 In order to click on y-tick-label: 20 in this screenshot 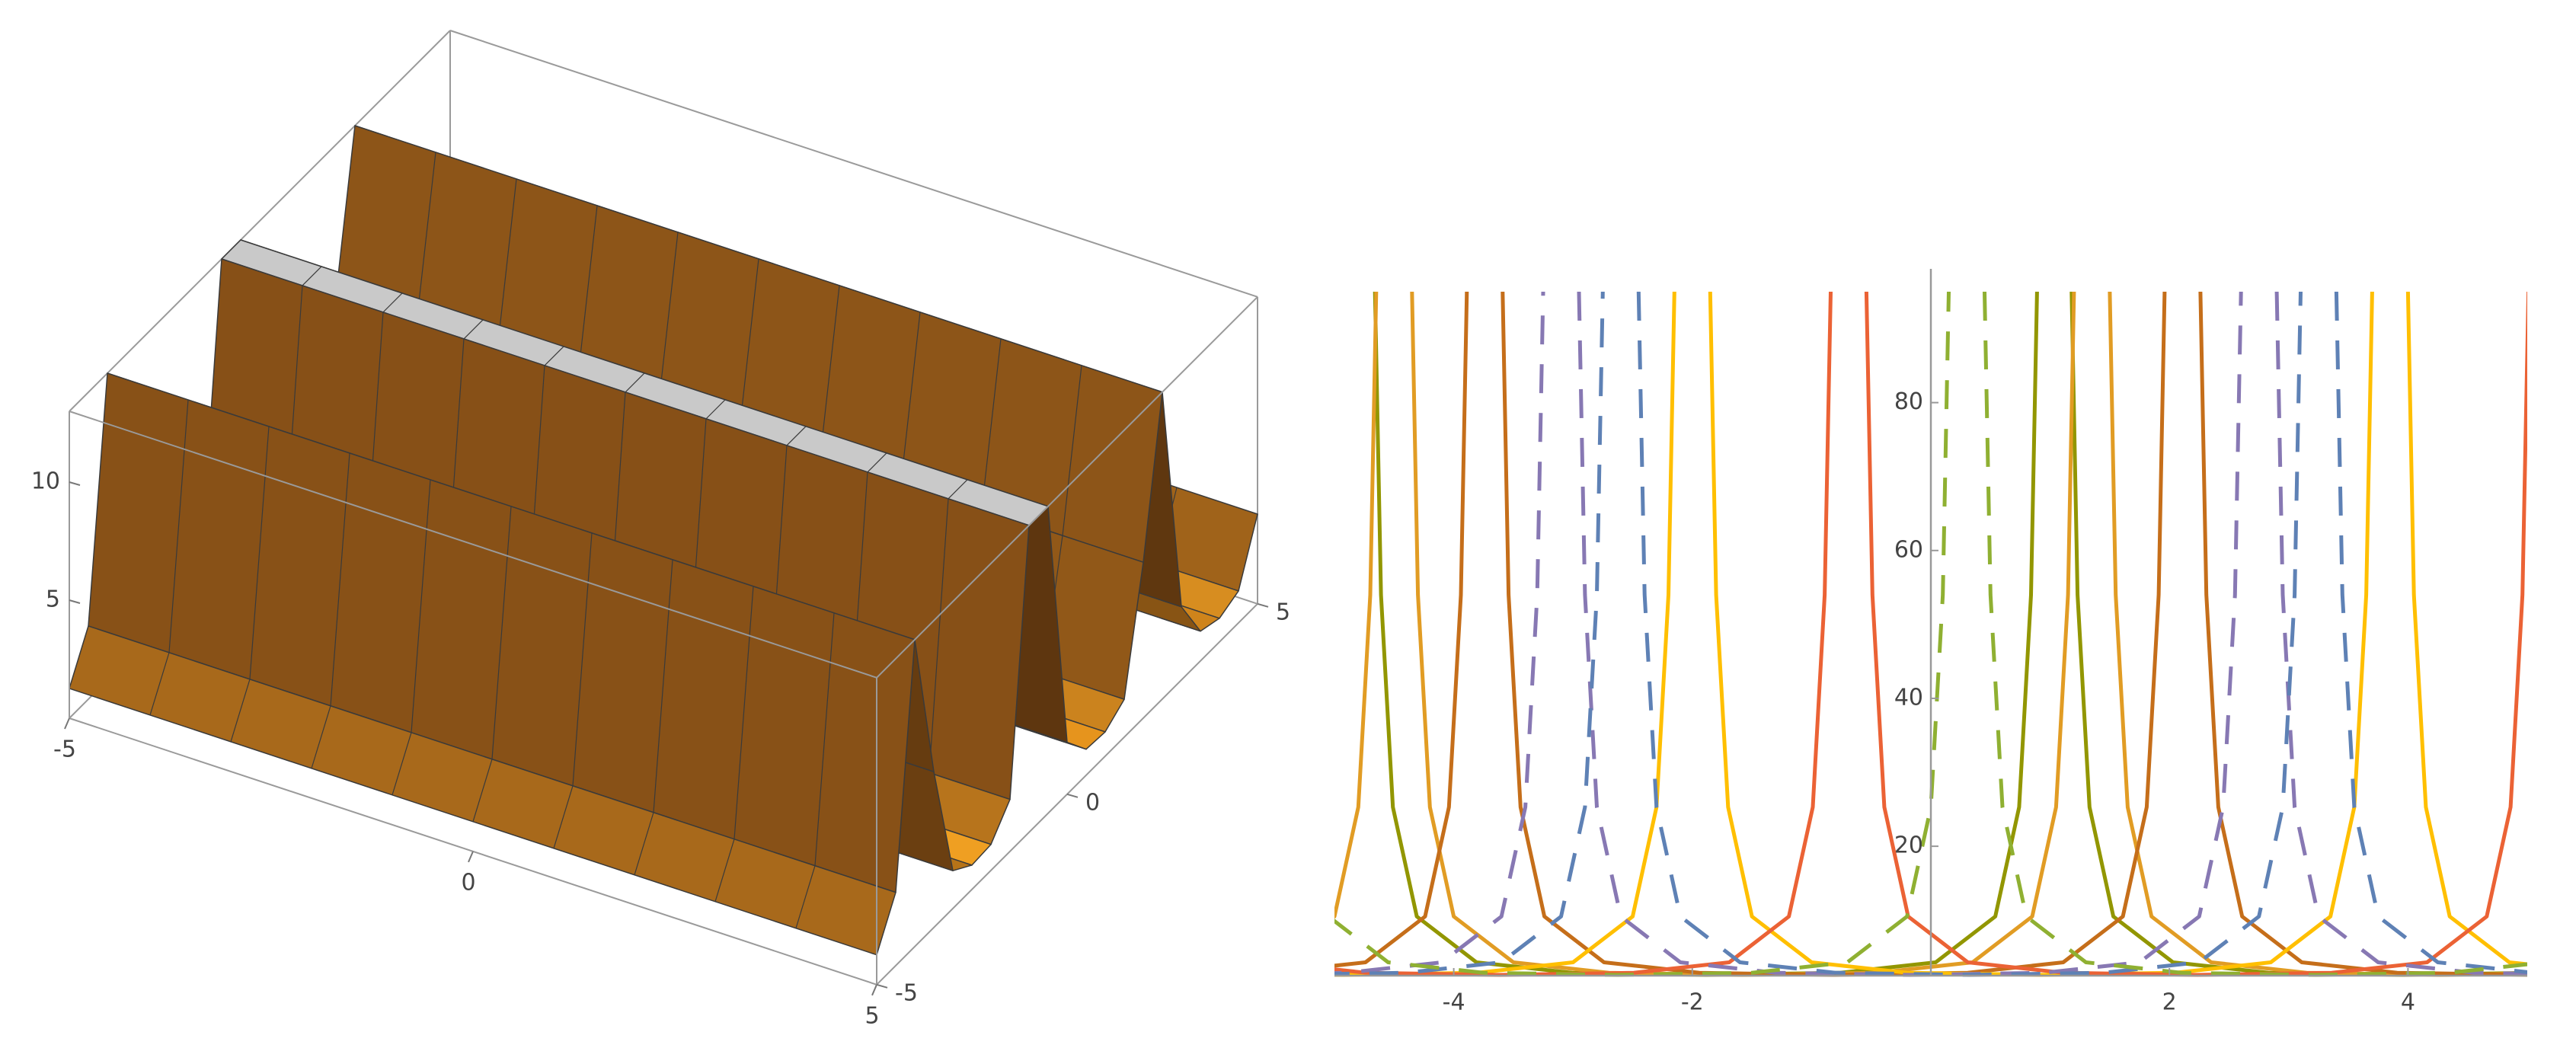, I will do `click(1908, 846)`.